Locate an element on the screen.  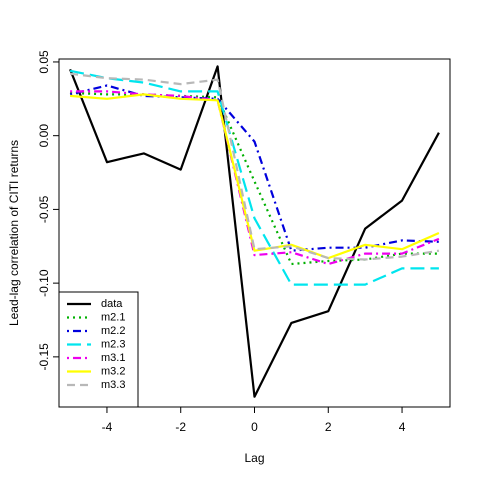
y-tick-label: 0.05 is located at coordinates (44, 62).